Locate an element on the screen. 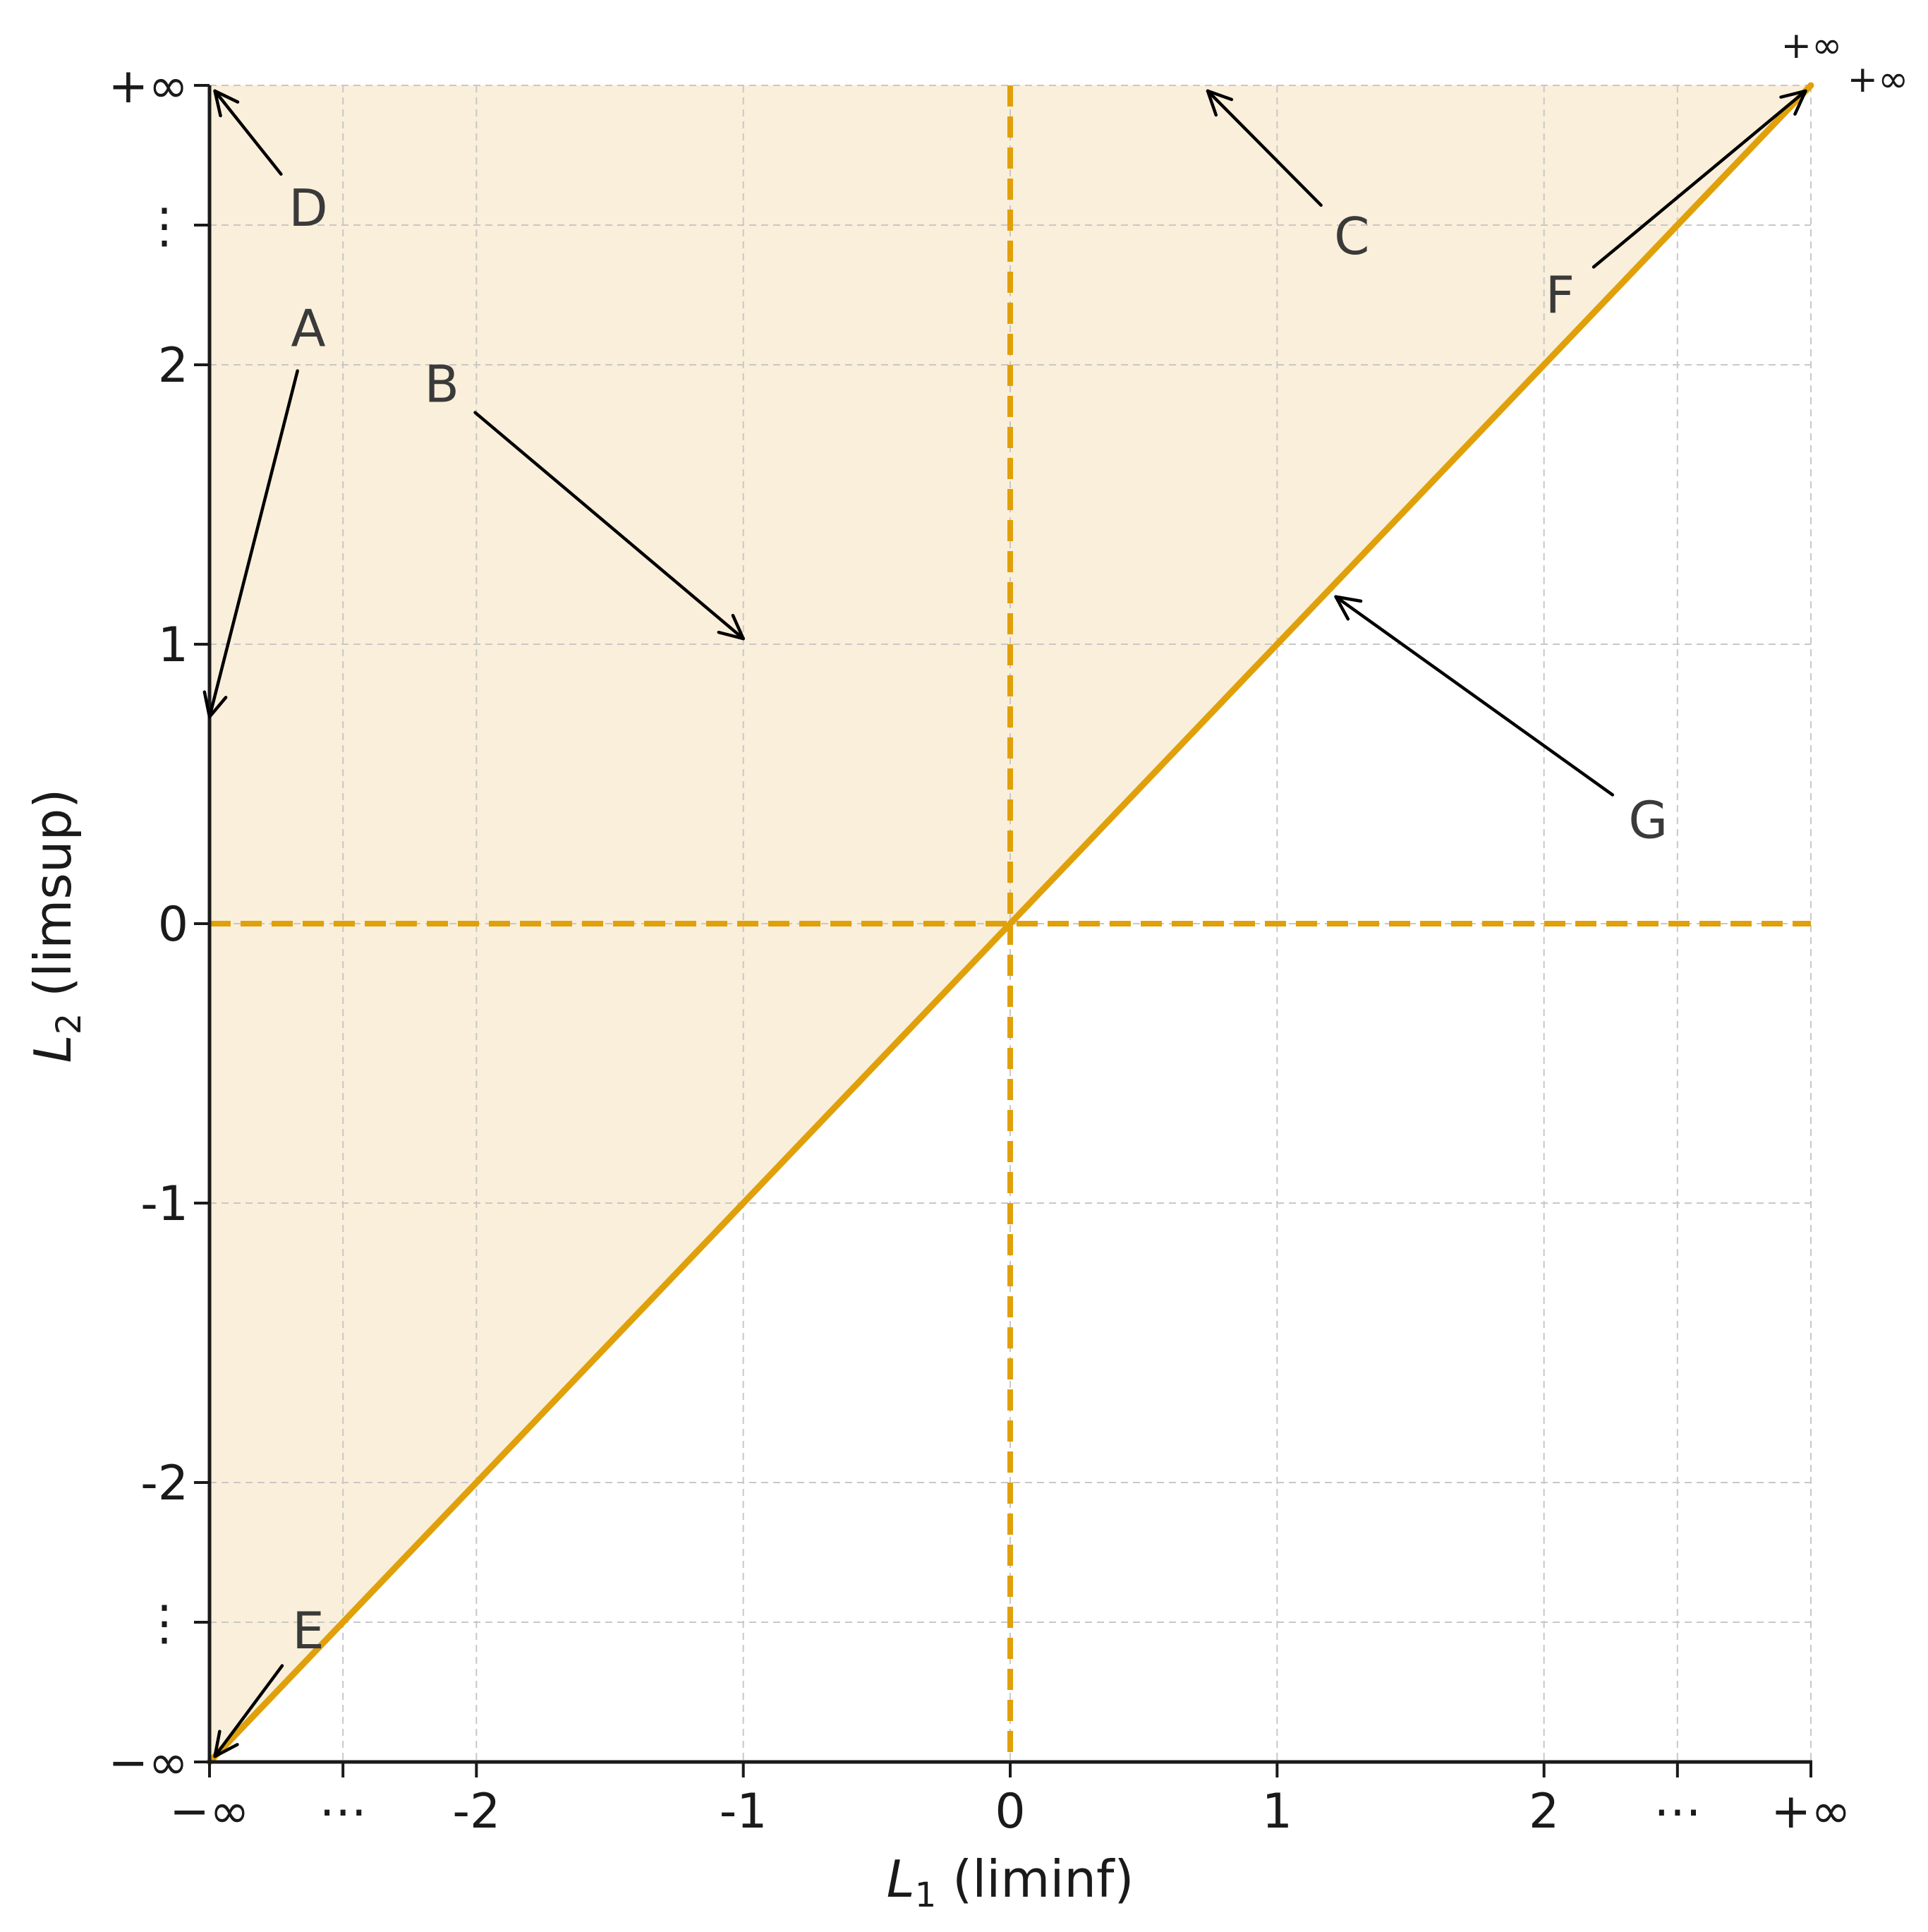  x-tick-label: +∞ is located at coordinates (1811, 1812).